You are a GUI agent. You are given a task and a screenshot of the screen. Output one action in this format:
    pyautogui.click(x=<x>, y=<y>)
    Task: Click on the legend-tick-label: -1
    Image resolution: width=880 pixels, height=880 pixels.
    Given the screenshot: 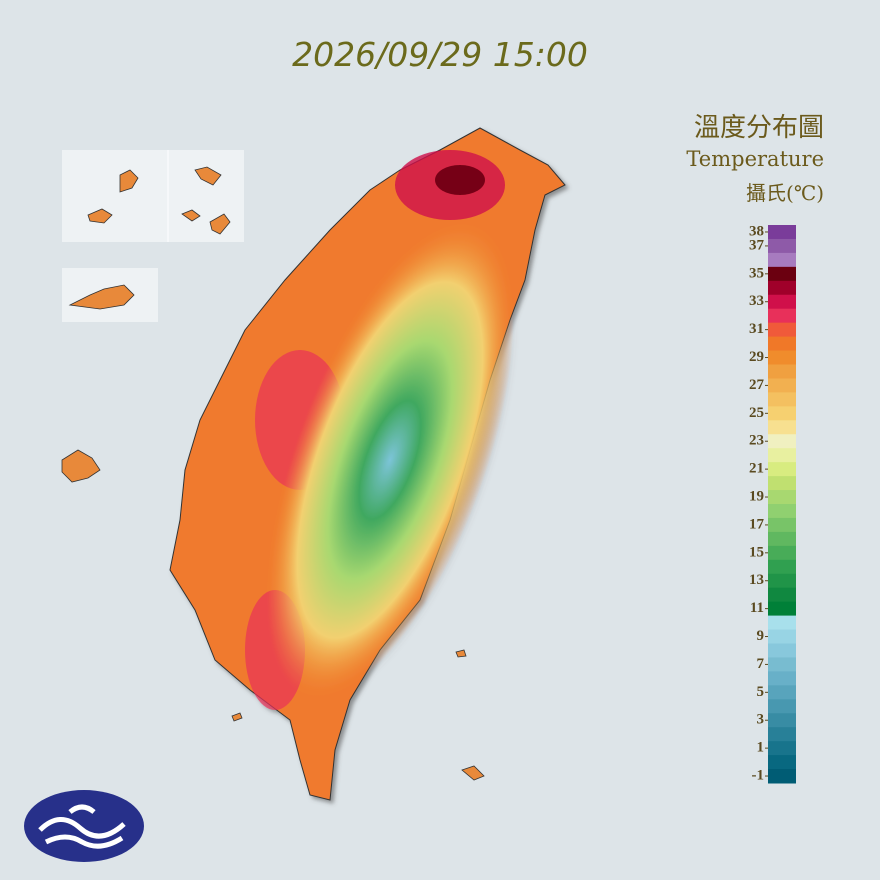 What is the action you would take?
    pyautogui.click(x=758, y=775)
    